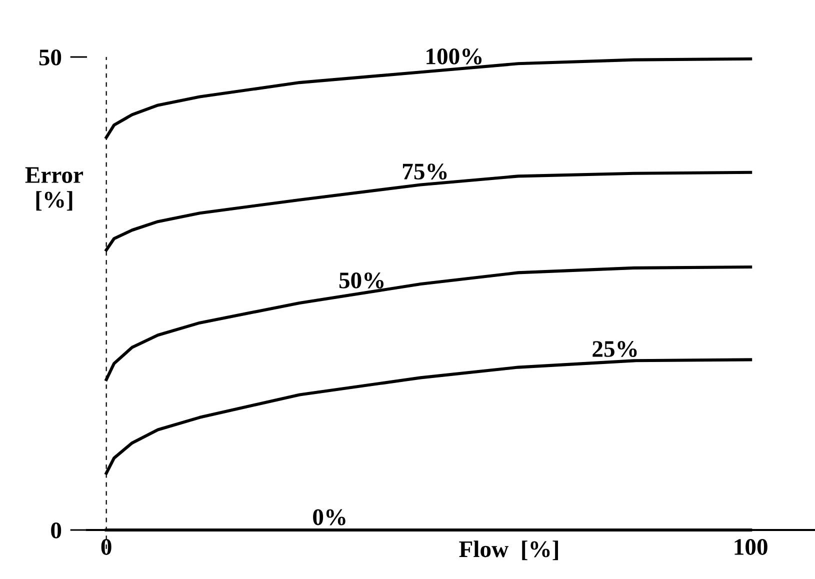  What do you see at coordinates (54, 189) in the screenshot?
I see `y-axis-title: Error [%]` at bounding box center [54, 189].